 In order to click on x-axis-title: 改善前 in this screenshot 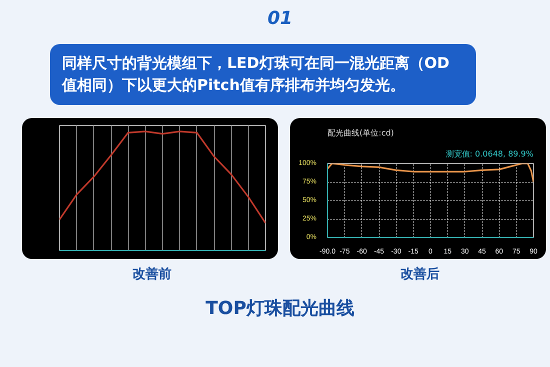, I will do `click(152, 275)`.